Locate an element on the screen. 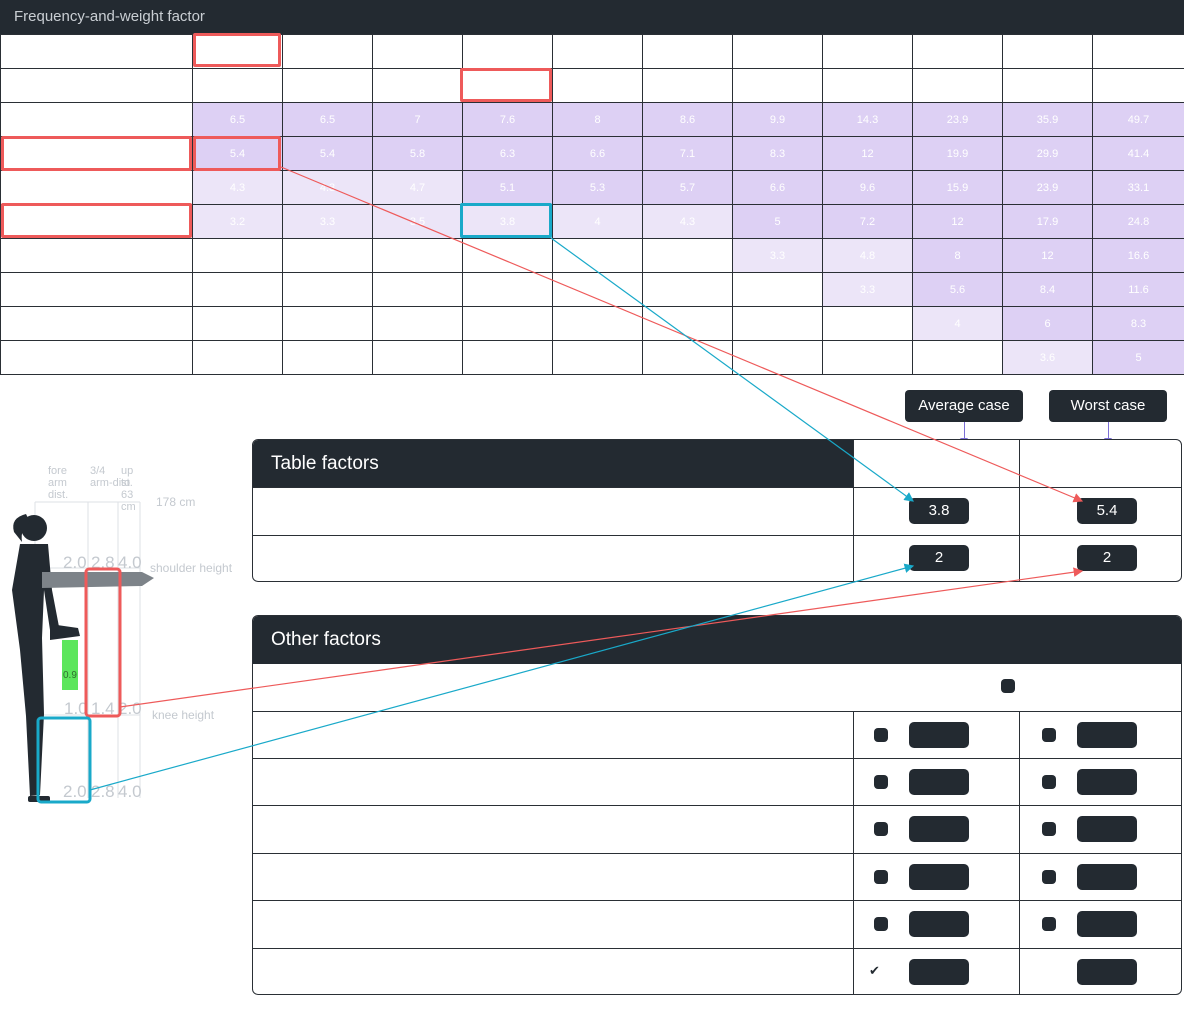 This screenshot has width=1184, height=1024. highlight-red-header-col4 is located at coordinates (506, 85).